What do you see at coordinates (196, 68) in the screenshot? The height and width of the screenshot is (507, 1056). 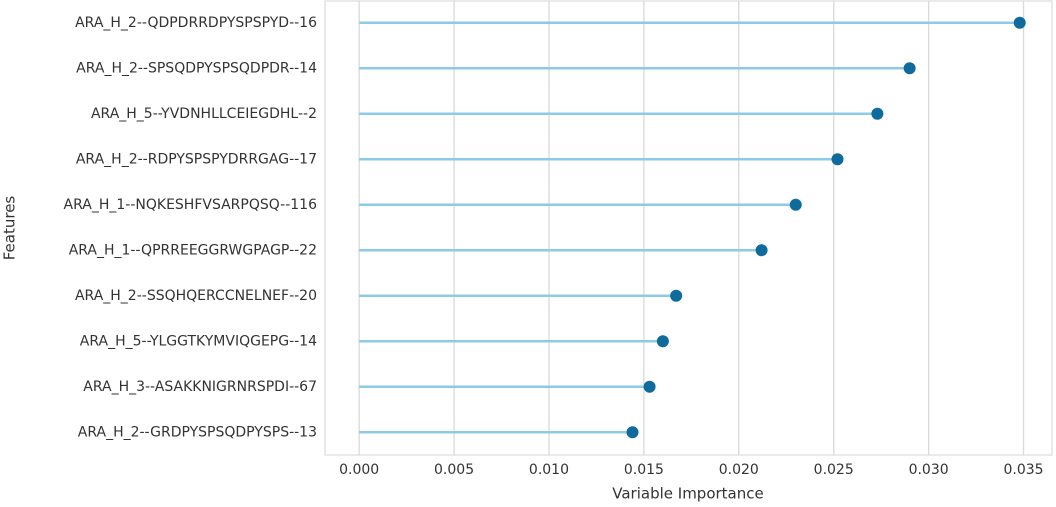 I see `y-tick-label: ARA_H_2--SPSQDPYSPSQDPDR--14` at bounding box center [196, 68].